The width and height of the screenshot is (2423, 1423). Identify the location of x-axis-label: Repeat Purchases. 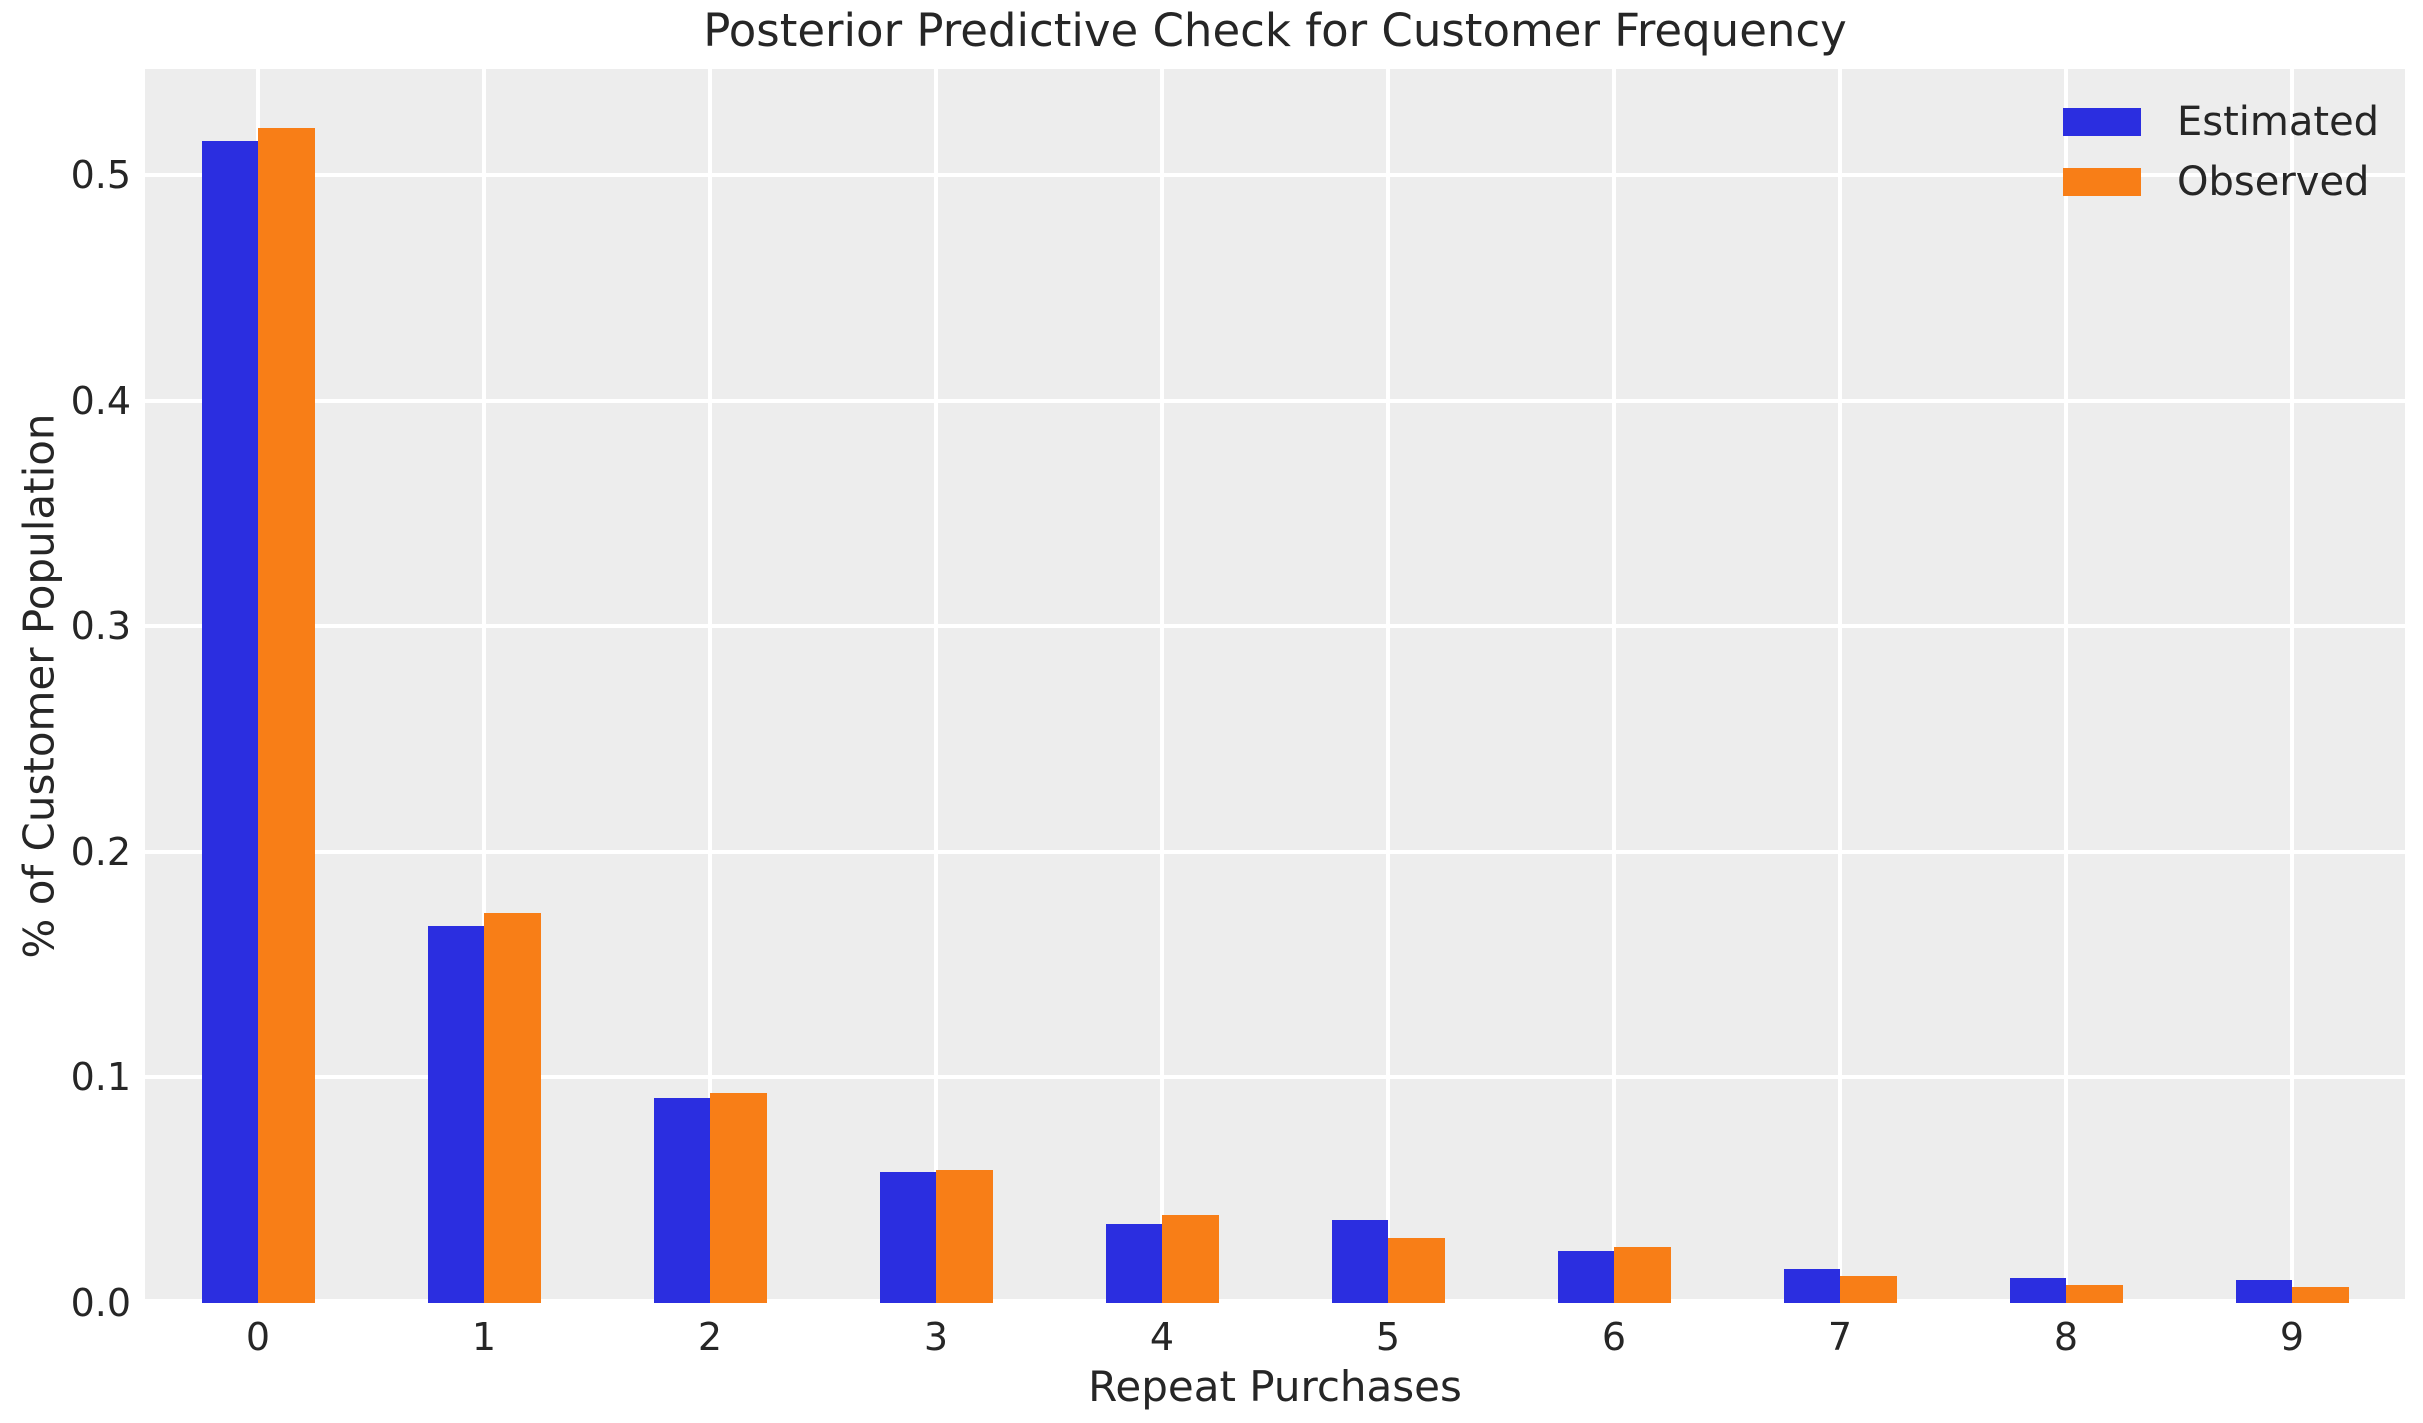
(1275, 1386).